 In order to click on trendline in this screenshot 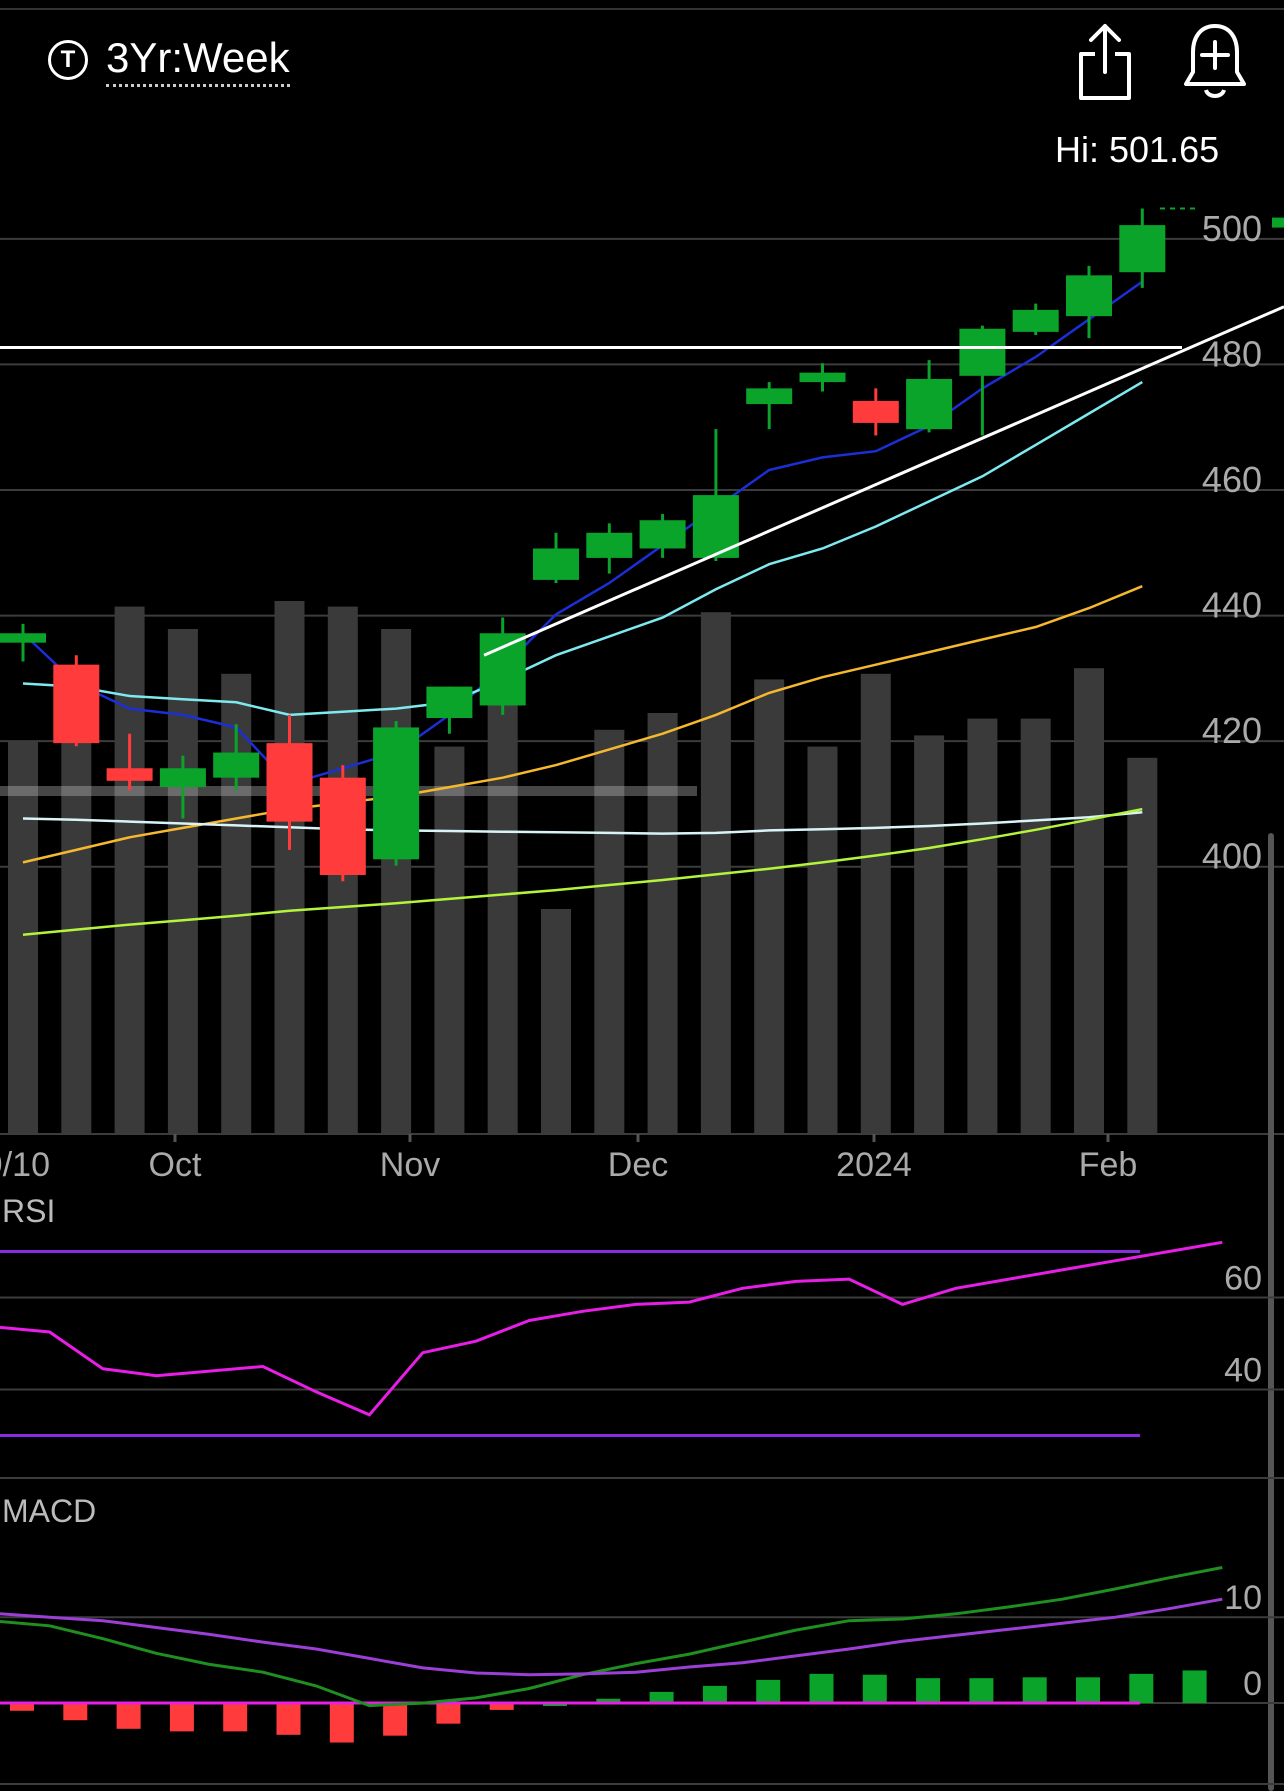, I will do `click(883, 481)`.